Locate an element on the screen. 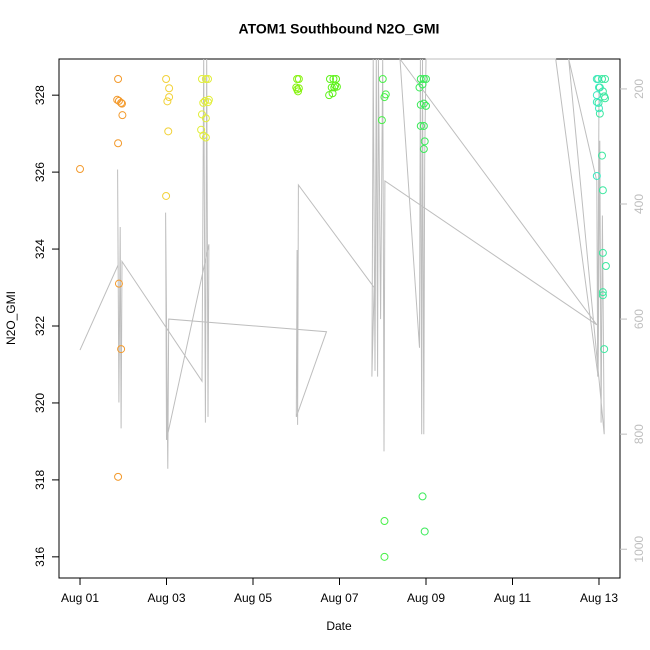  y2-tick-label: 1000 is located at coordinates (639, 549).